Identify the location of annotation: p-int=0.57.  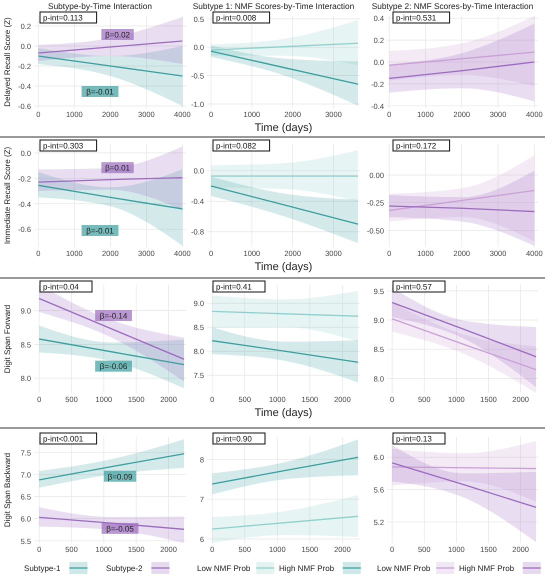
(414, 287).